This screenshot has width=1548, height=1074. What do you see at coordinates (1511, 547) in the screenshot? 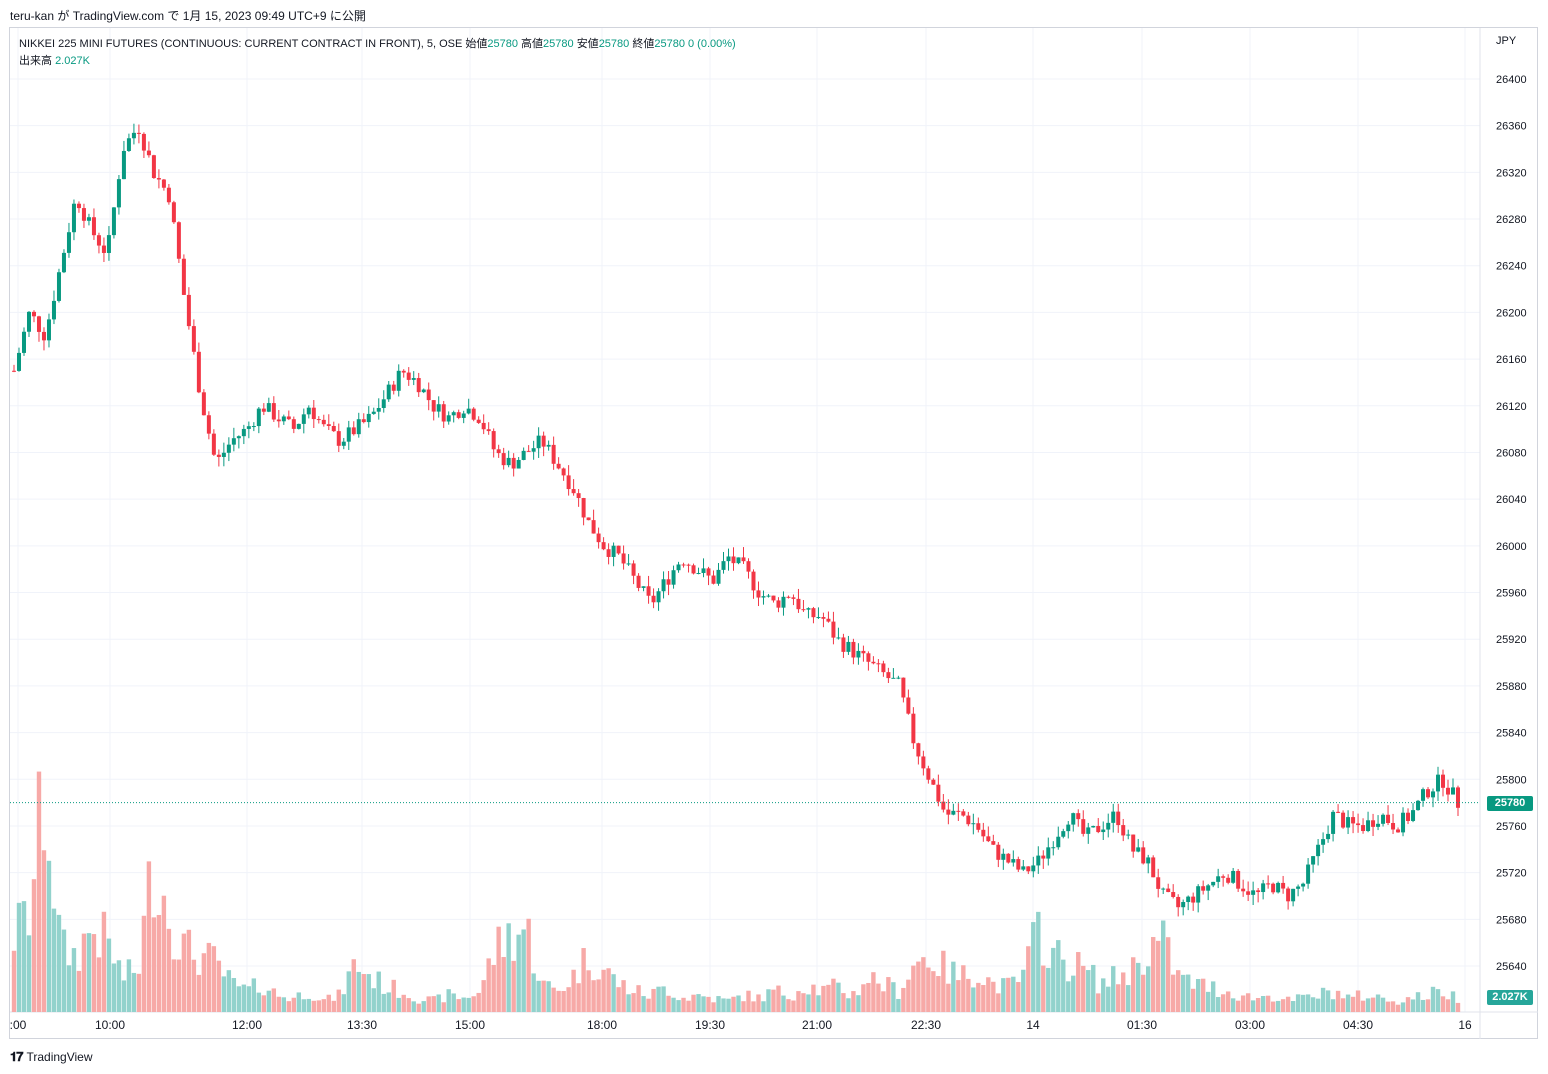
I see `y-tick-label: 26000` at bounding box center [1511, 547].